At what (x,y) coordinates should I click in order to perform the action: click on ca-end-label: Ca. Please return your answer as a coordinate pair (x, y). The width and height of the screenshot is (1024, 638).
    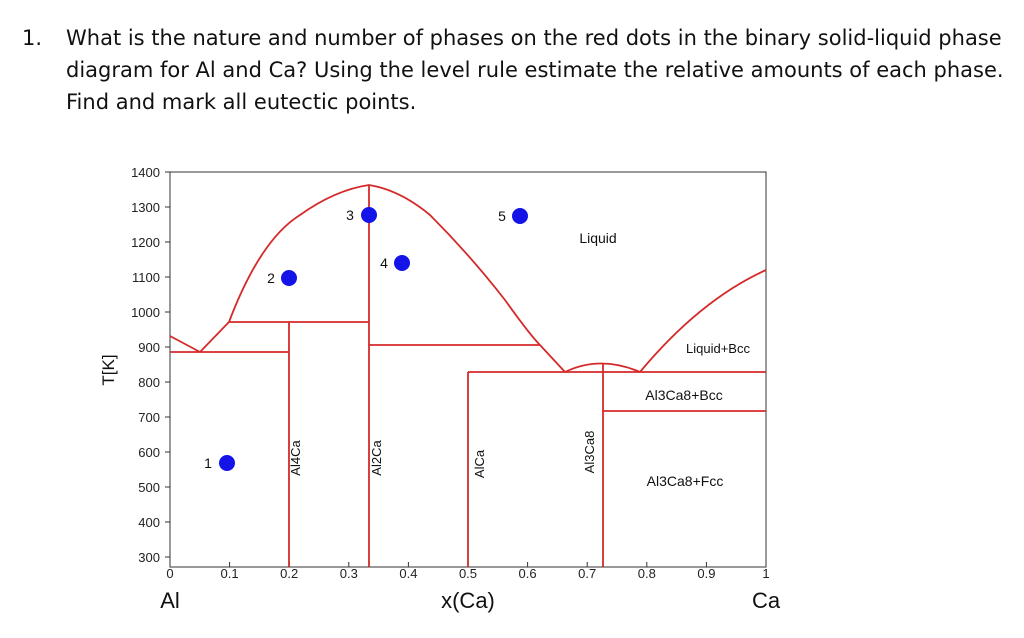
    Looking at the image, I should click on (766, 600).